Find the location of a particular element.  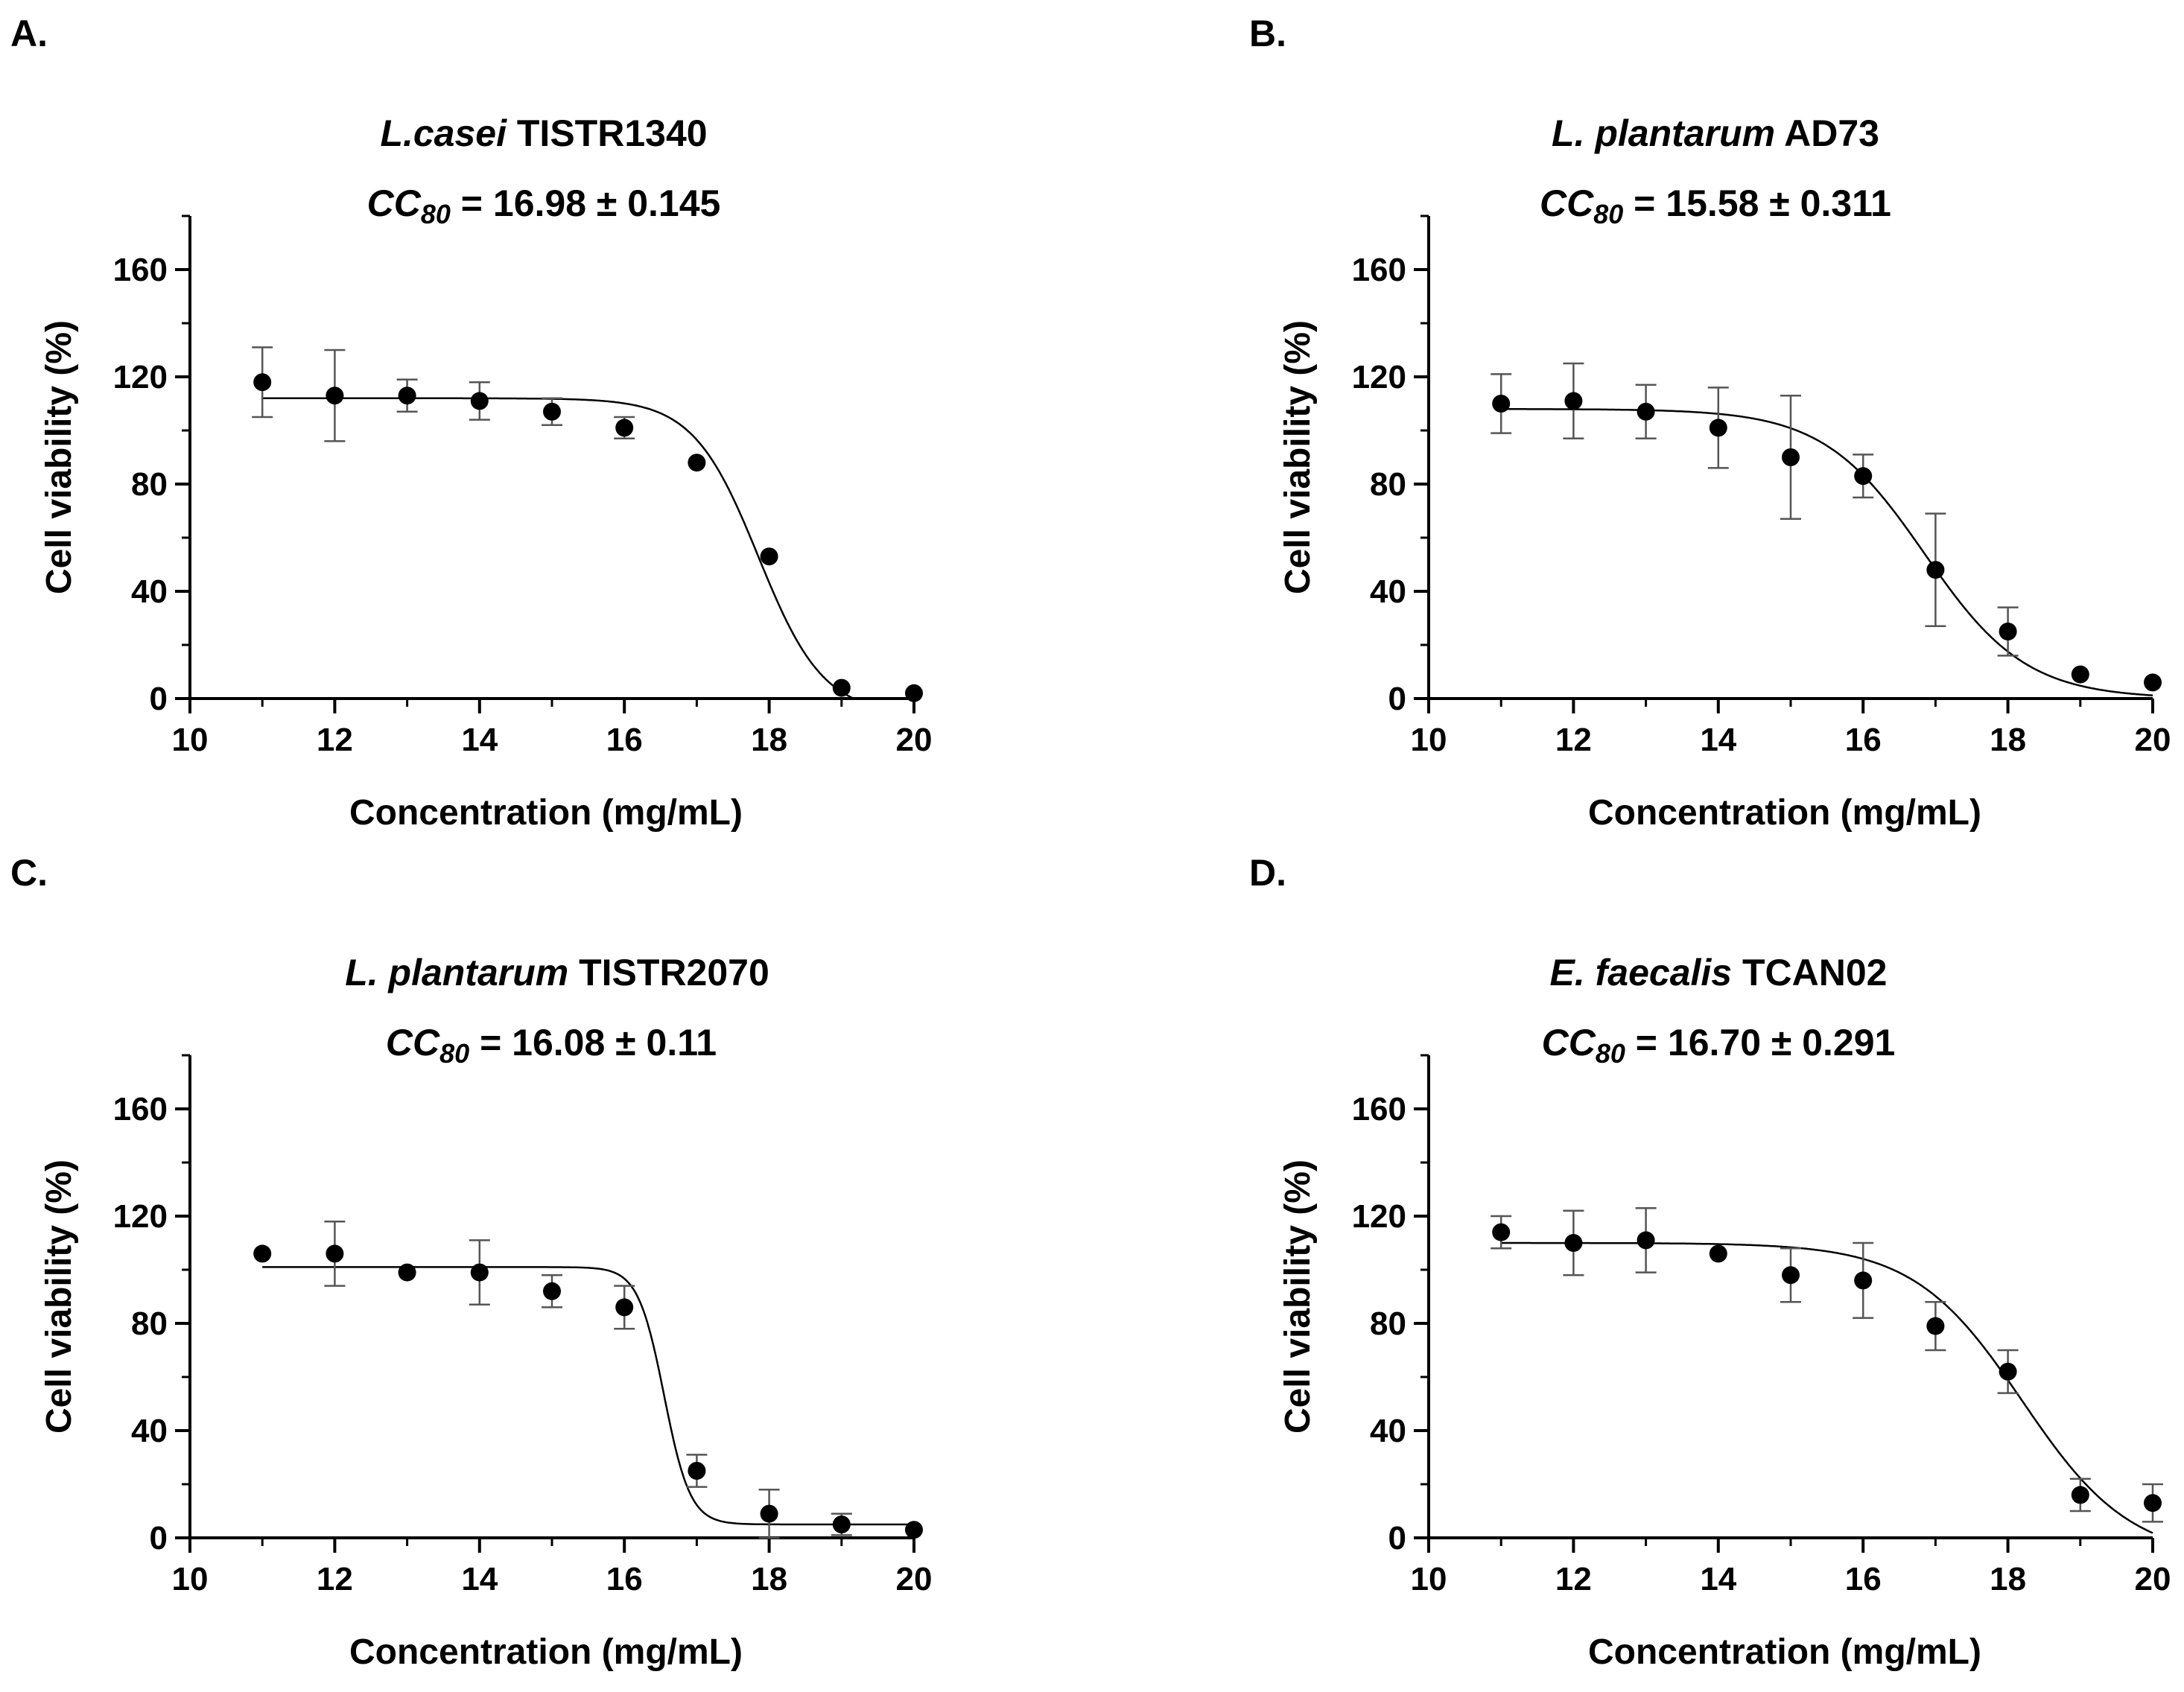

panel-letter: A. is located at coordinates (29, 33).